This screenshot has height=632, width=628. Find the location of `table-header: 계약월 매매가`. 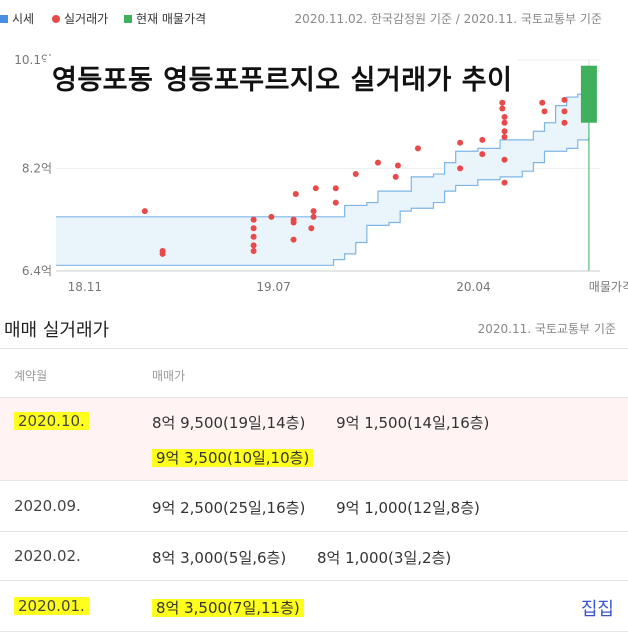

table-header: 계약월 매매가 is located at coordinates (314, 373).